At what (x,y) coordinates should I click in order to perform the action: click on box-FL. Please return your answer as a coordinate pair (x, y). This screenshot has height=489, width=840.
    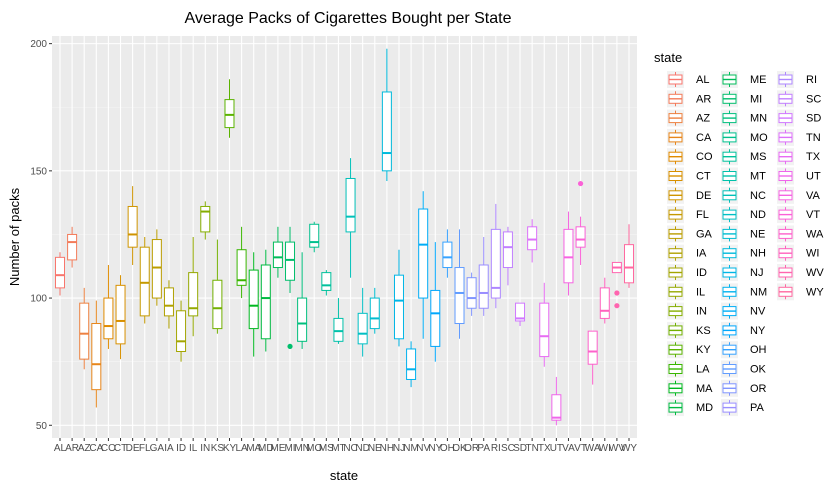
    Looking at the image, I should click on (144, 280).